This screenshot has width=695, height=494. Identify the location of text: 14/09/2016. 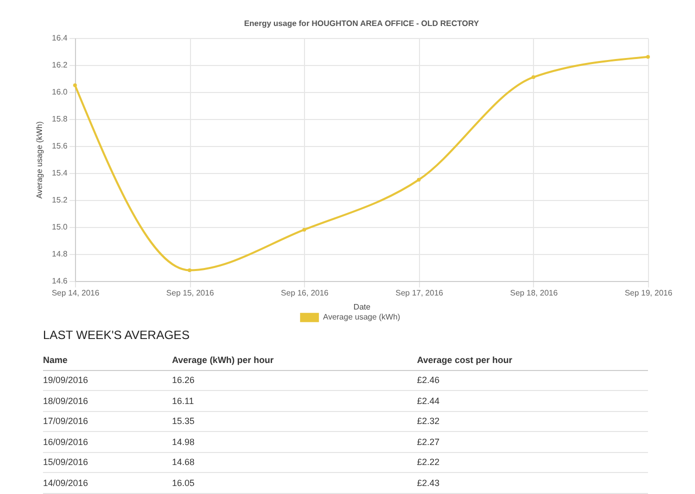
(107, 482).